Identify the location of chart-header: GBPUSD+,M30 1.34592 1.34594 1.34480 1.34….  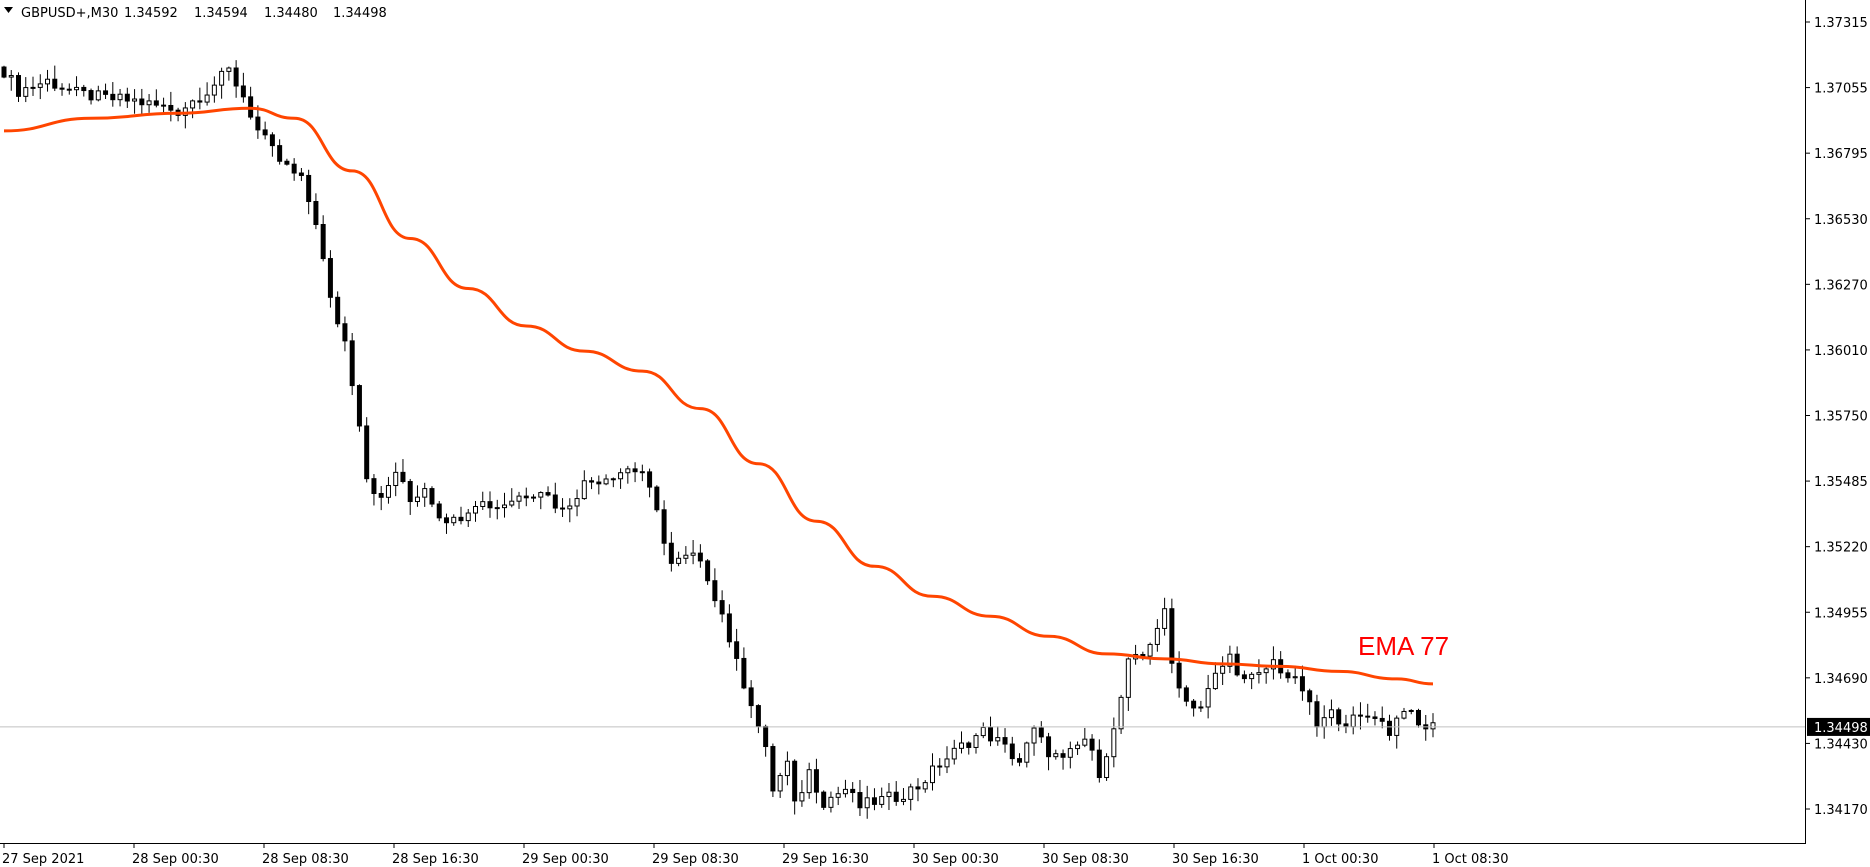
(195, 13).